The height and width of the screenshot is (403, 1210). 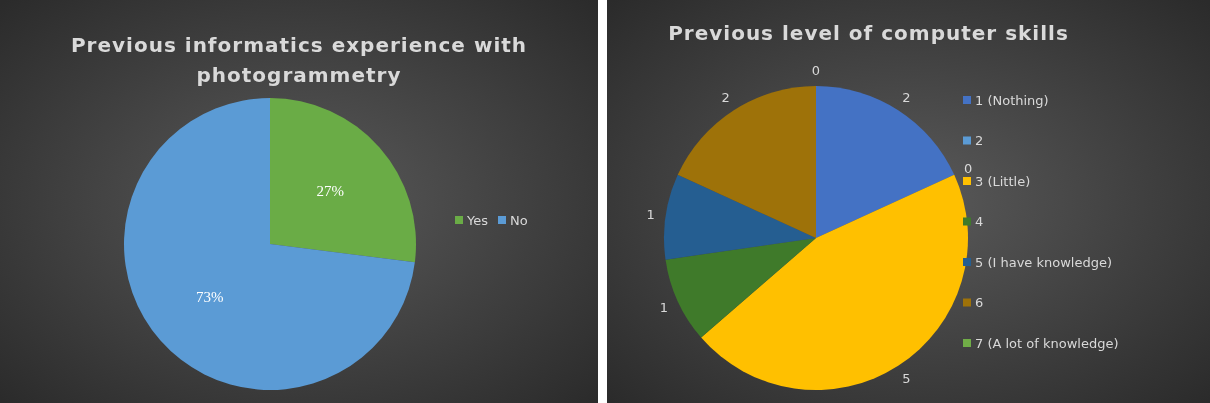 I want to click on legend-label: 4, so click(x=979, y=222).